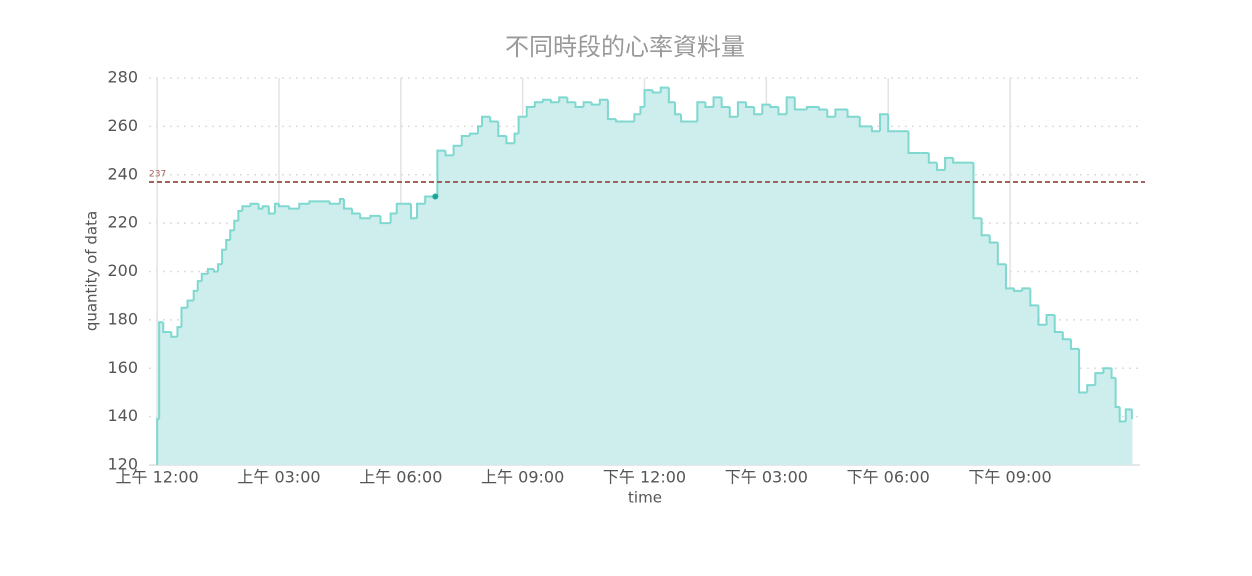  What do you see at coordinates (122, 318) in the screenshot?
I see `y-tick-label: 180` at bounding box center [122, 318].